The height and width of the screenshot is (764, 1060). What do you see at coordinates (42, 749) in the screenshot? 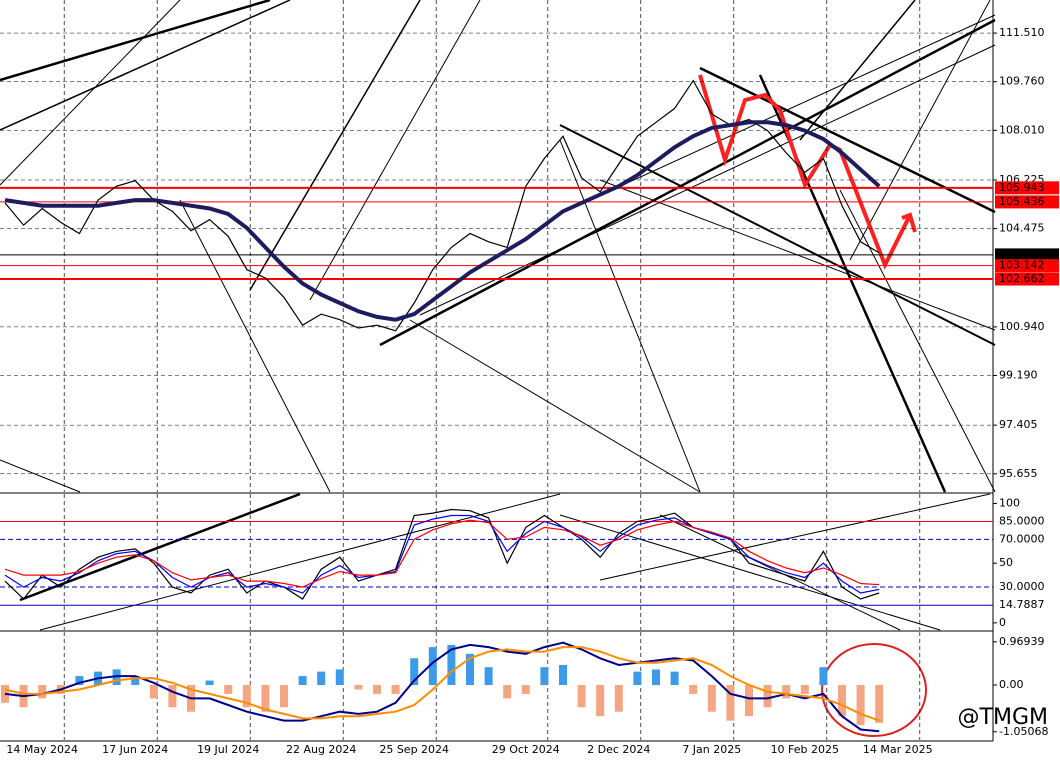
I see `x-tick-label: 14 May 2024` at bounding box center [42, 749].